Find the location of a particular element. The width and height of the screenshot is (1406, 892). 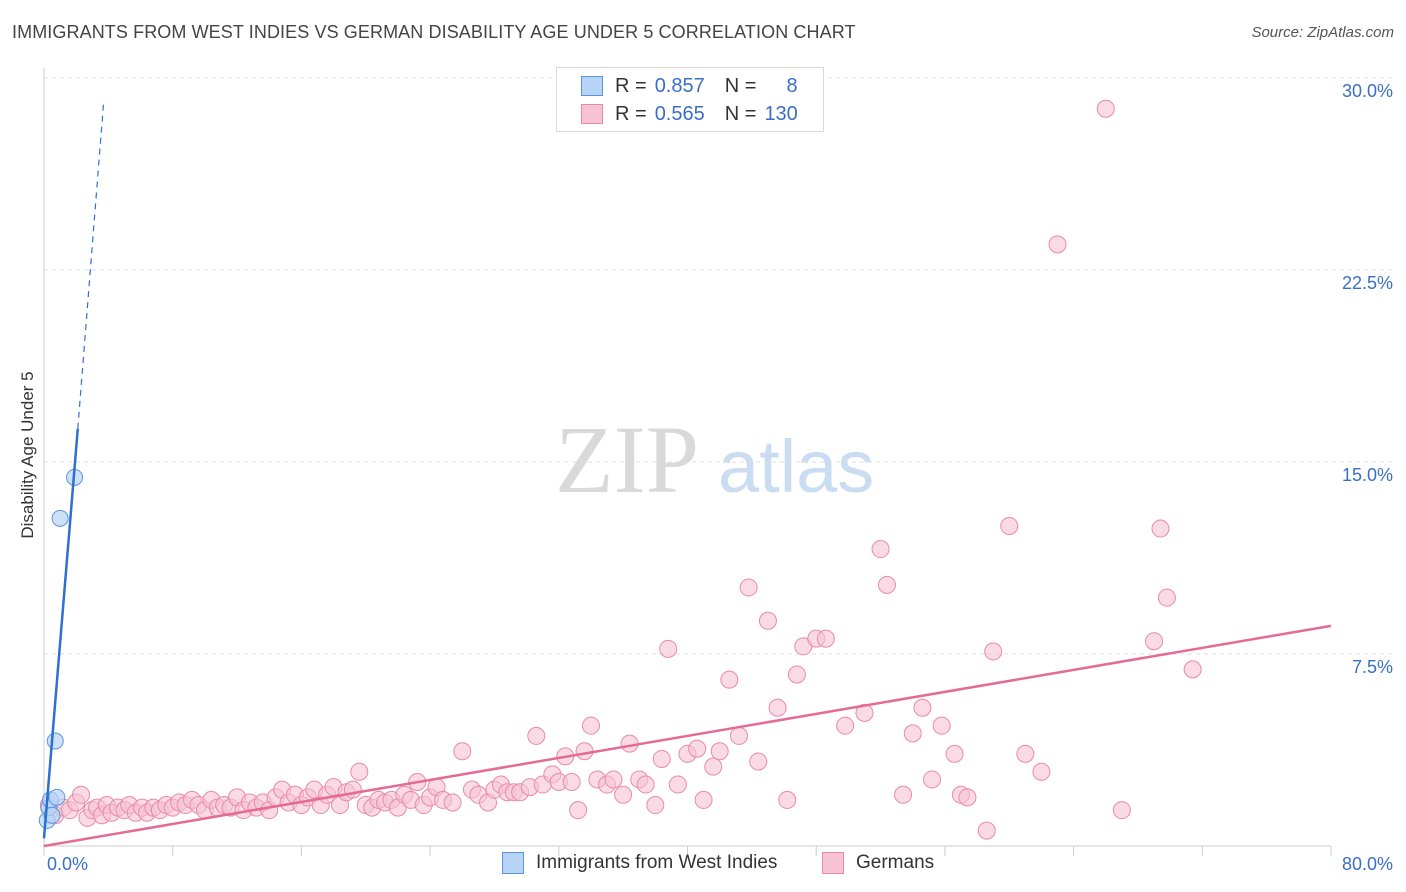

legend-item-west-indies: Immigrants from West Indies is located at coordinates (639, 863).